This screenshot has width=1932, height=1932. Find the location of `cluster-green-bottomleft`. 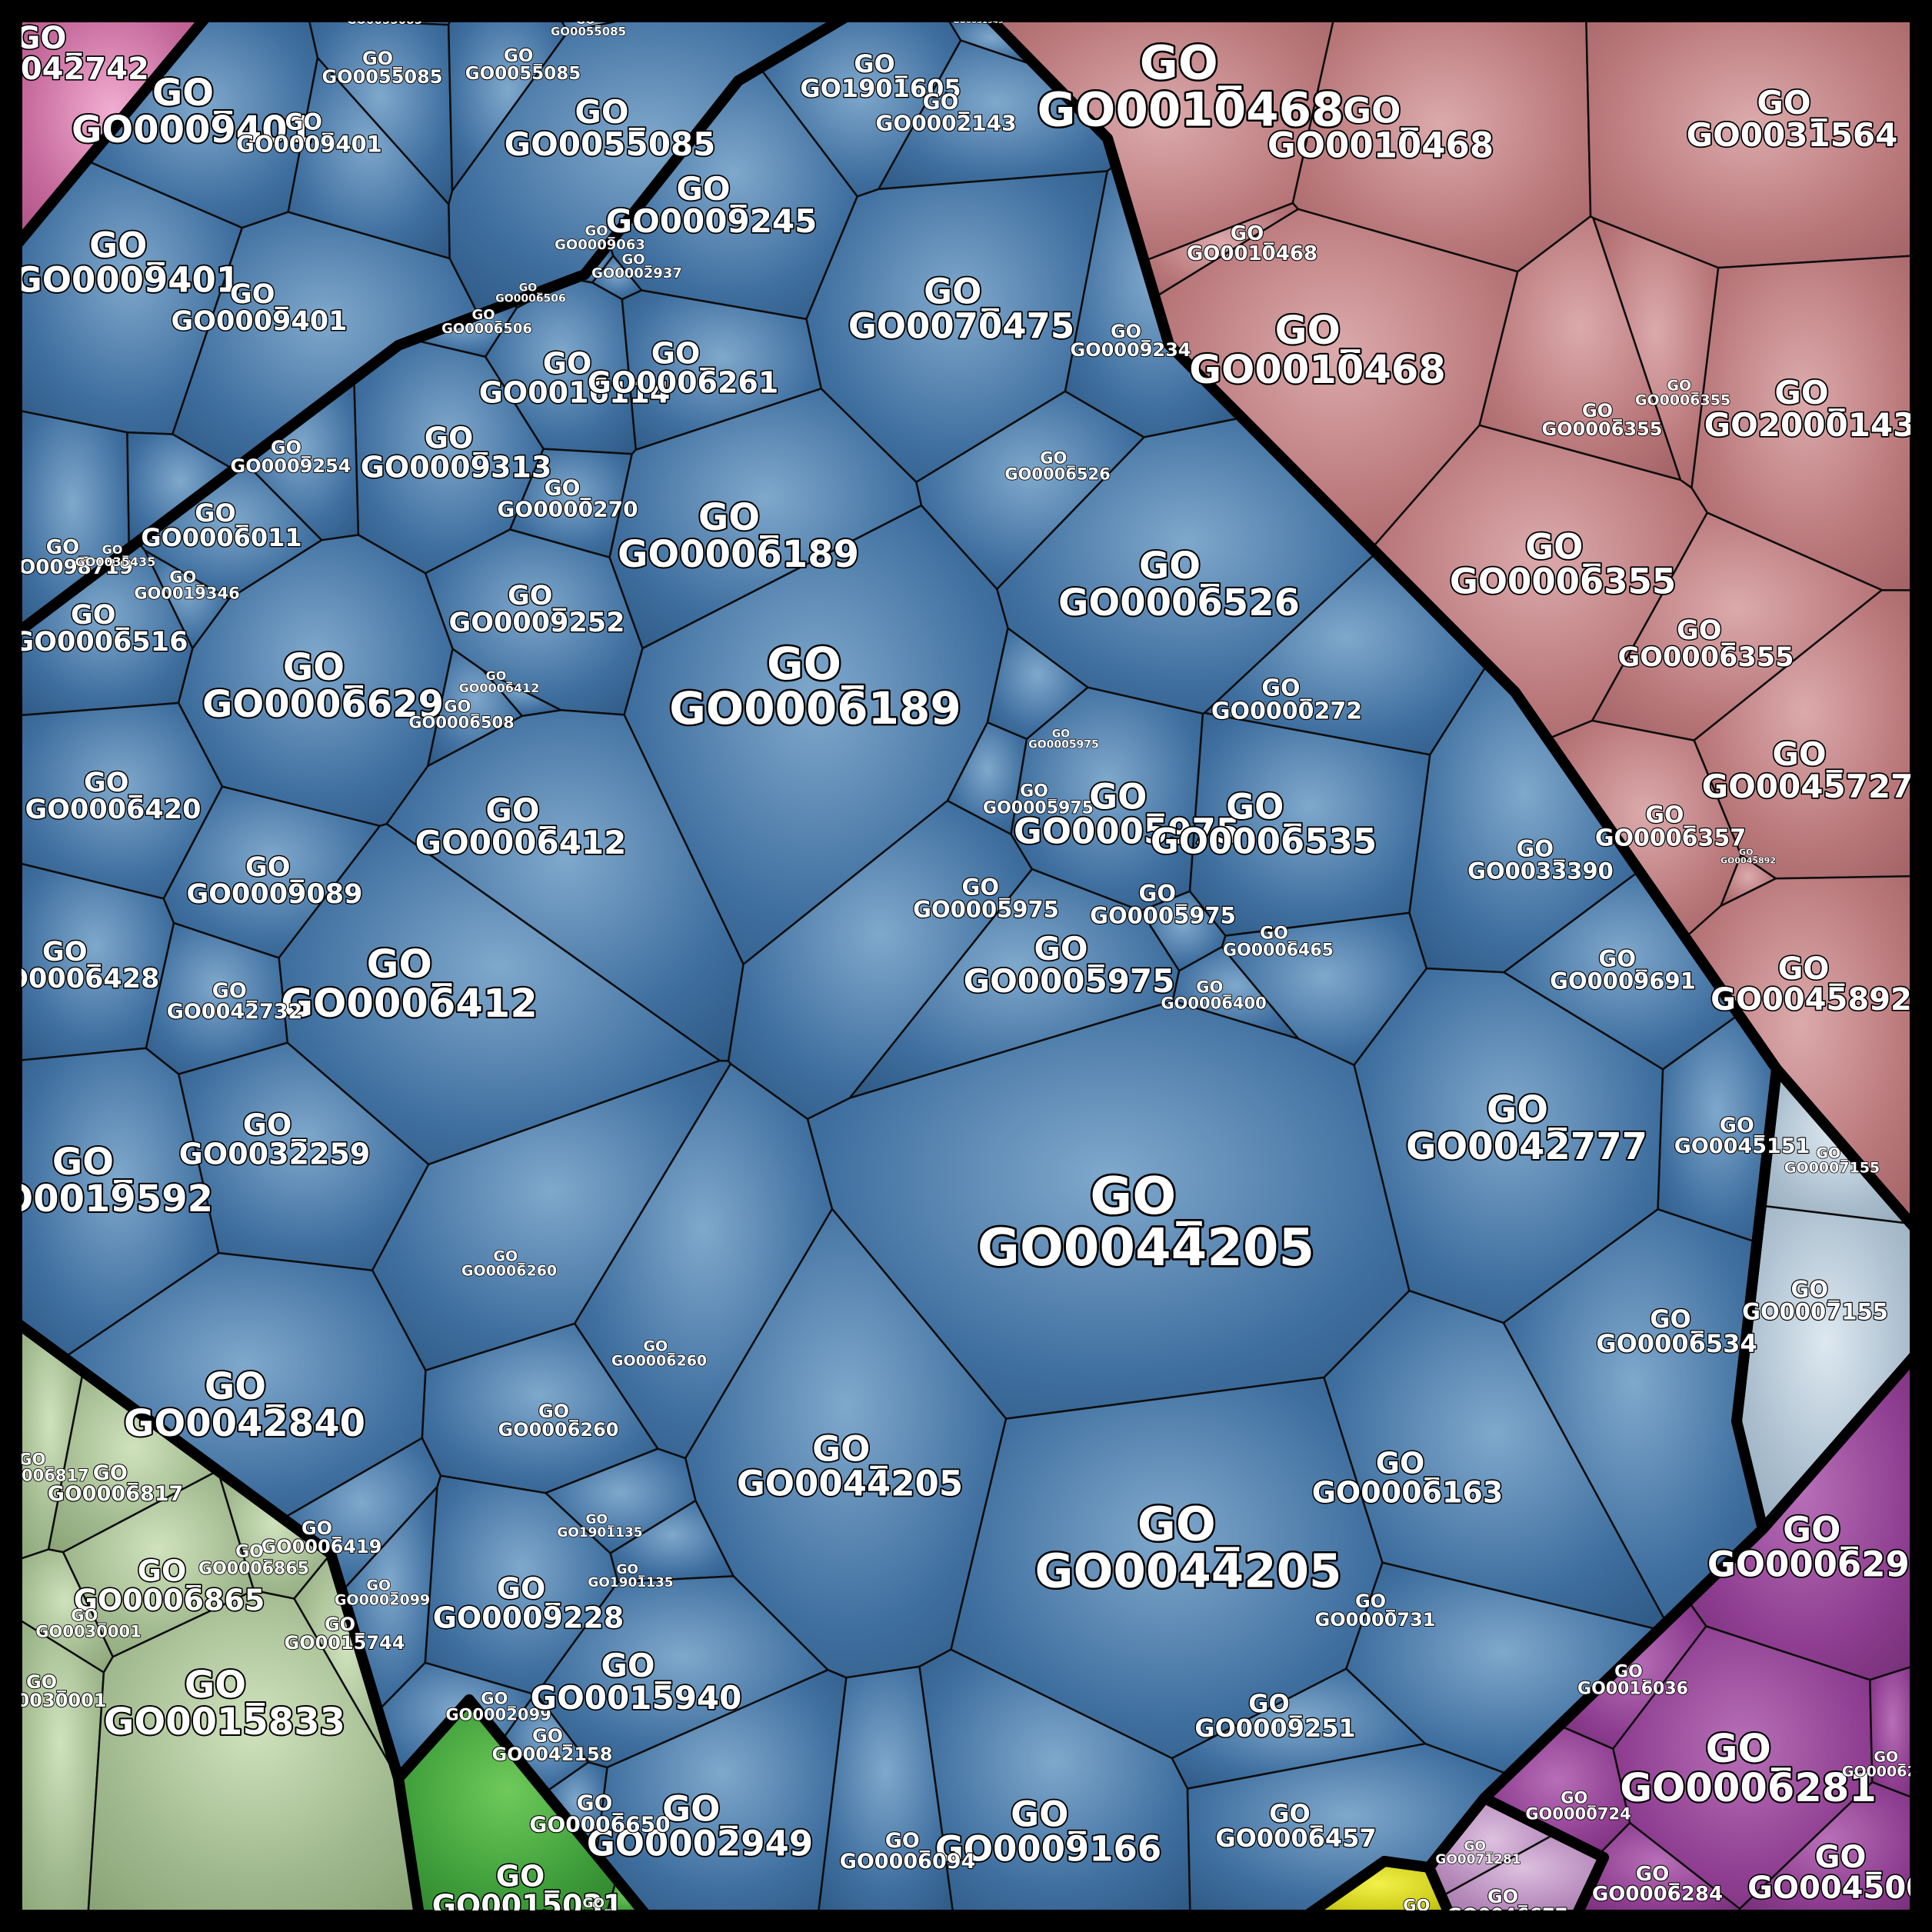

cluster-green-bottomleft is located at coordinates (218, 1619).